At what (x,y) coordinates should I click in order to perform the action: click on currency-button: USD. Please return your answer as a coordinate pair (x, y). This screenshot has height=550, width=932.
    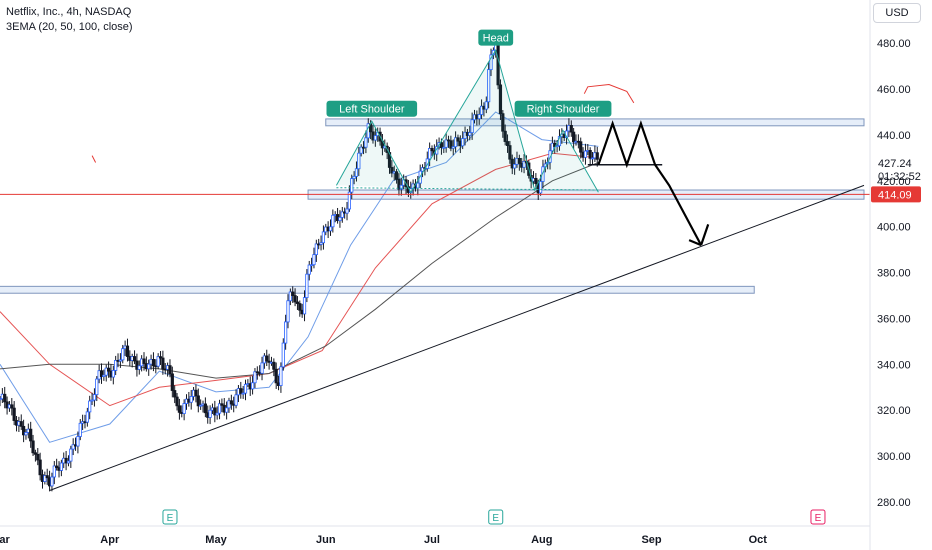
    Looking at the image, I should click on (897, 13).